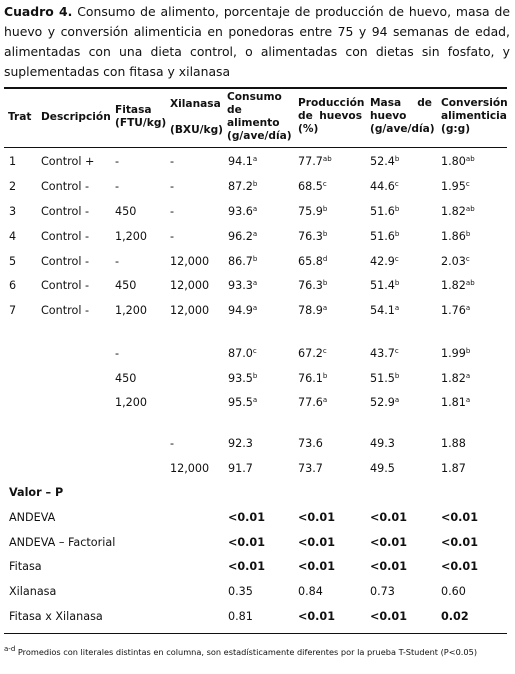 Image resolution: width=515 pixels, height=674 pixels. What do you see at coordinates (32, 518) in the screenshot?
I see `pvalue-label: ANDEVA` at bounding box center [32, 518].